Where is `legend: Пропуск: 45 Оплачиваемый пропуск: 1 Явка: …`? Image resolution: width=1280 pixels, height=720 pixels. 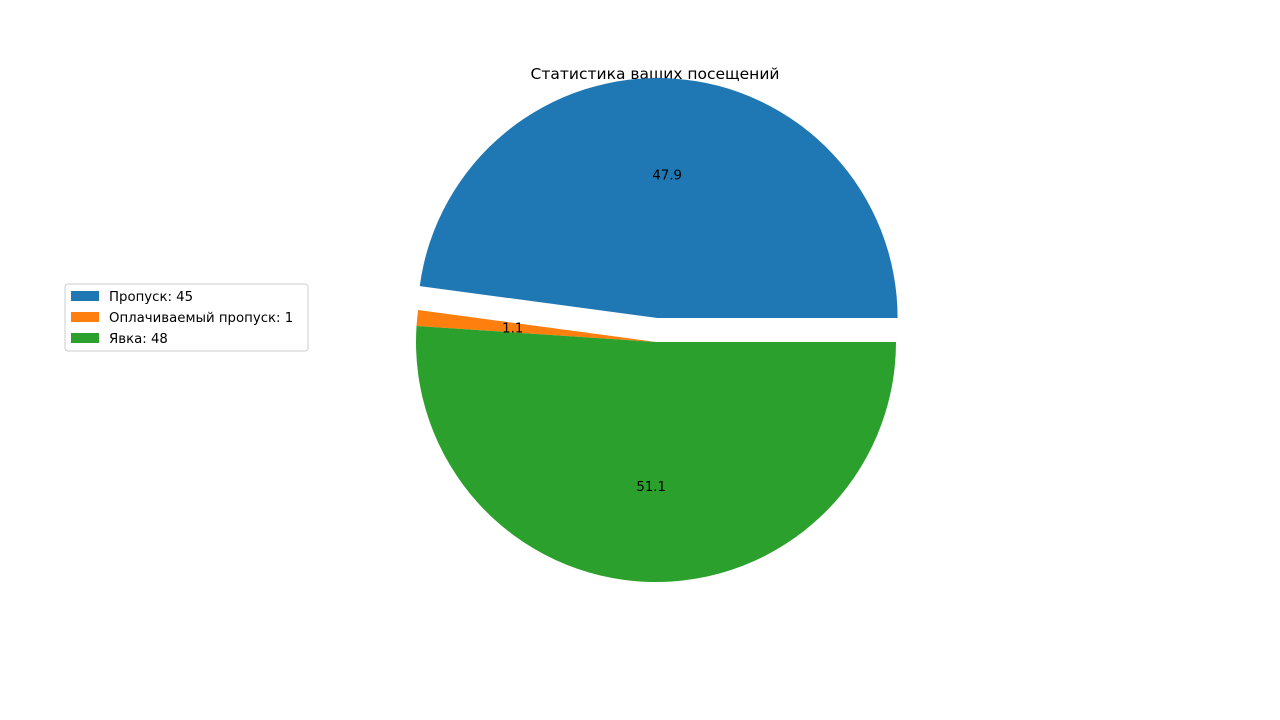
legend: Пропуск: 45 Оплачиваемый пропуск: 1 Явка: … is located at coordinates (186, 317).